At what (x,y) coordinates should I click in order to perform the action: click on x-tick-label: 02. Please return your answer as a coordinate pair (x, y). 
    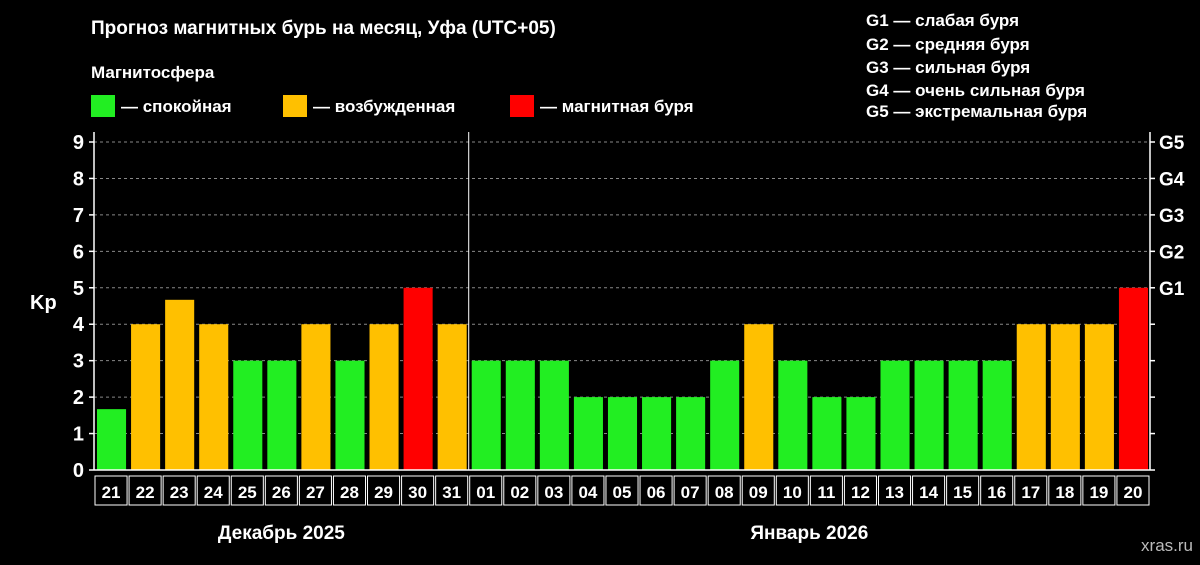
    Looking at the image, I should click on (519, 492).